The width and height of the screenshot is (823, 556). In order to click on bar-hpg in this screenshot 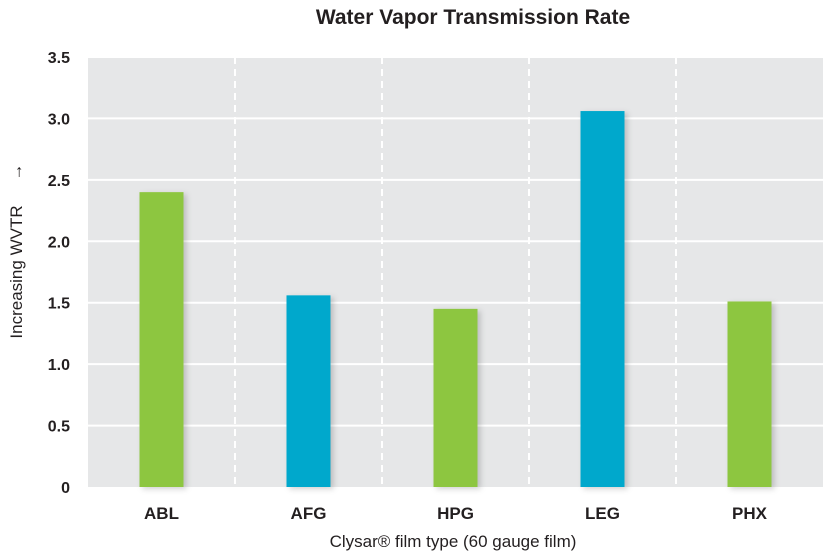, I will do `click(455, 397)`.